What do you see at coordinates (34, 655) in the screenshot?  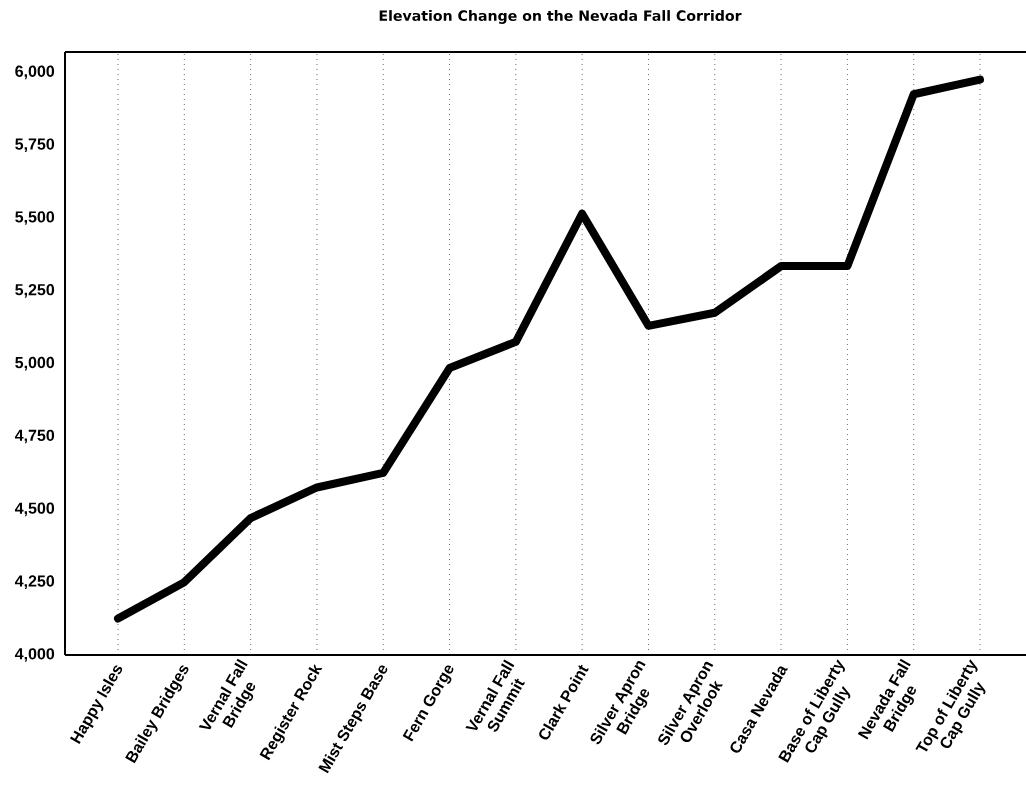 I see `y-tick-label: 4,000` at bounding box center [34, 655].